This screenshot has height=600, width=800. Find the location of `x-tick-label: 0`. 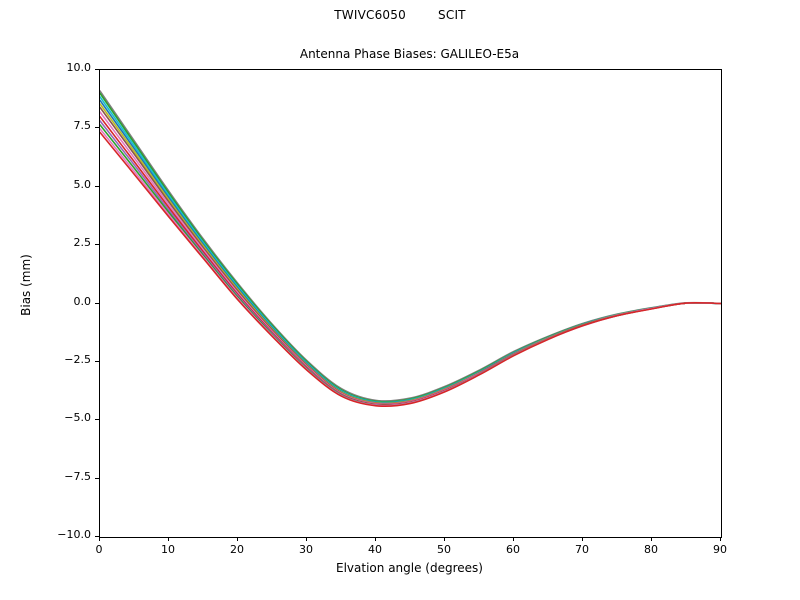

x-tick-label: 0 is located at coordinates (99, 549).